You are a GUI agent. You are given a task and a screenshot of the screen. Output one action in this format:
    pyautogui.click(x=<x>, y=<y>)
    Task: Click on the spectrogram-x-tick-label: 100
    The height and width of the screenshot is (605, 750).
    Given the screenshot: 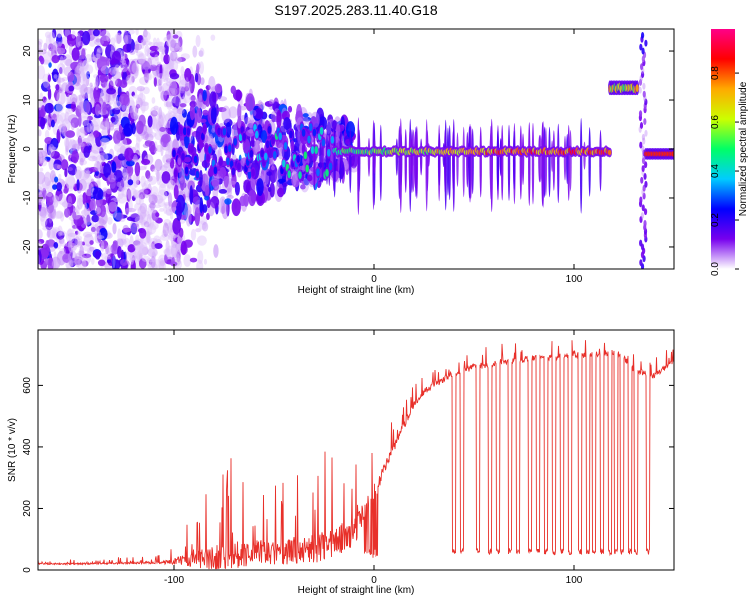 What is the action you would take?
    pyautogui.click(x=574, y=279)
    